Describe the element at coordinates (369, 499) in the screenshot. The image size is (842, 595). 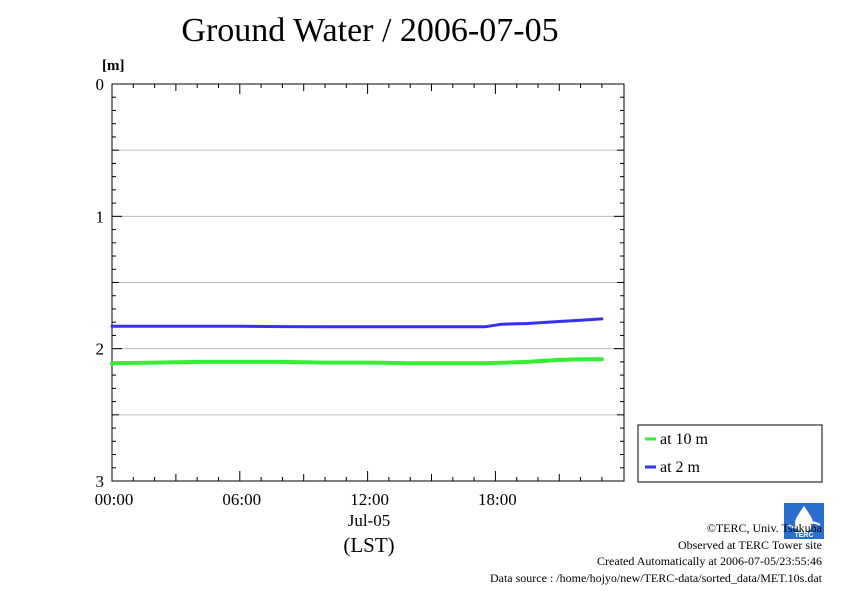
I see `x-tick-label: 12:00` at that location.